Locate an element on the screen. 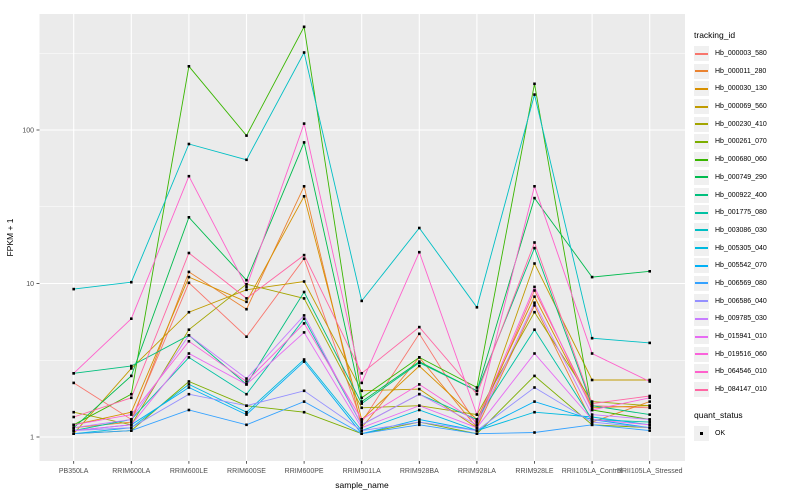  legend-item-label: Hb_000749_290 is located at coordinates (741, 177).